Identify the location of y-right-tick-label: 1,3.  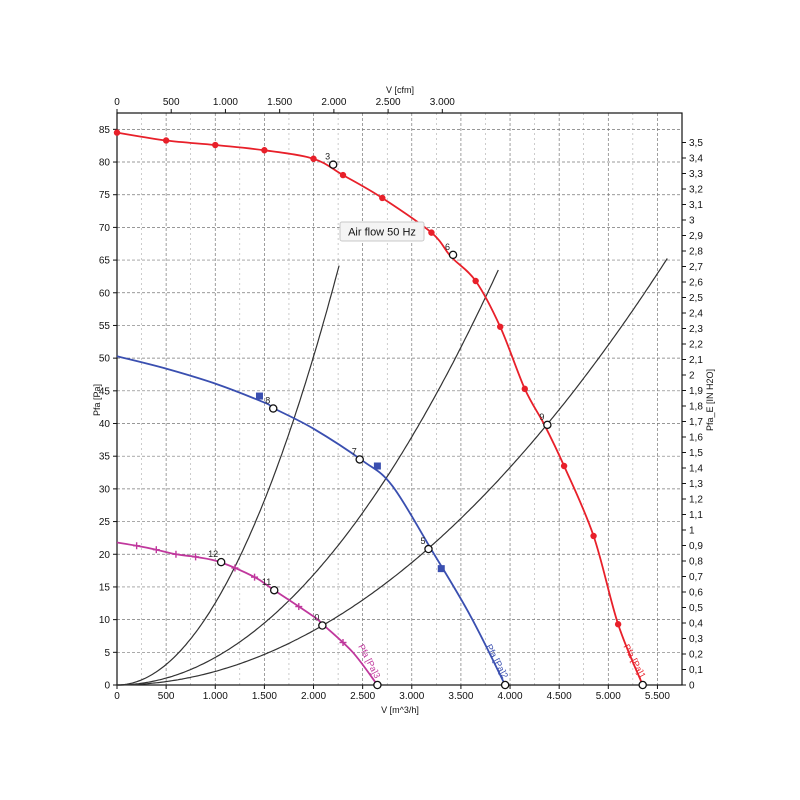
(696, 484).